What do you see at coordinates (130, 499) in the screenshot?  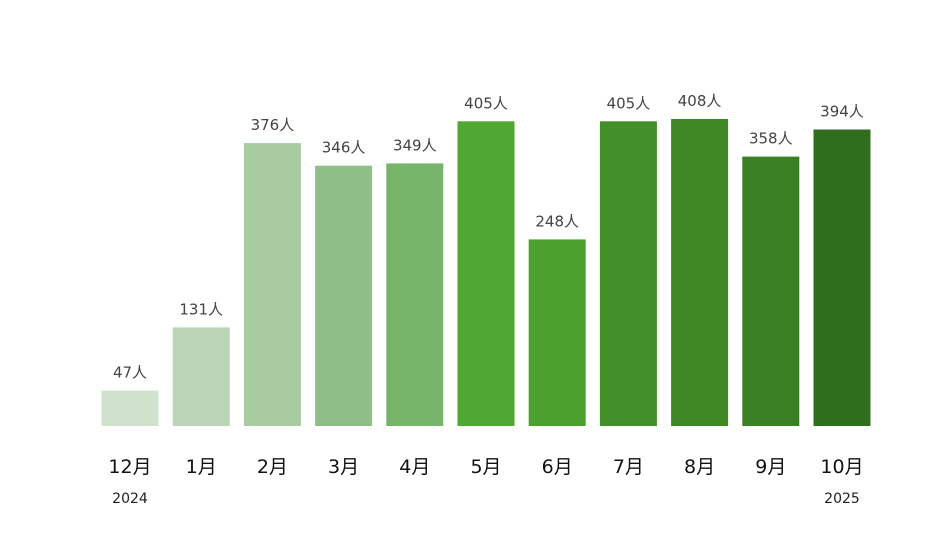 I see `year-label: 2024` at bounding box center [130, 499].